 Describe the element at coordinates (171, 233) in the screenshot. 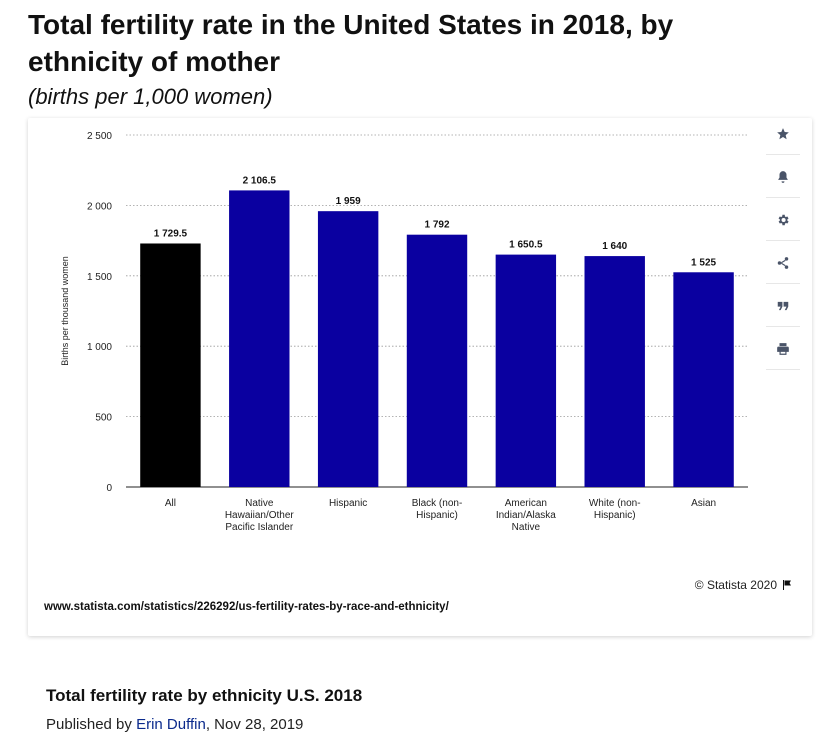

I see `data-label: 1 729.5` at that location.